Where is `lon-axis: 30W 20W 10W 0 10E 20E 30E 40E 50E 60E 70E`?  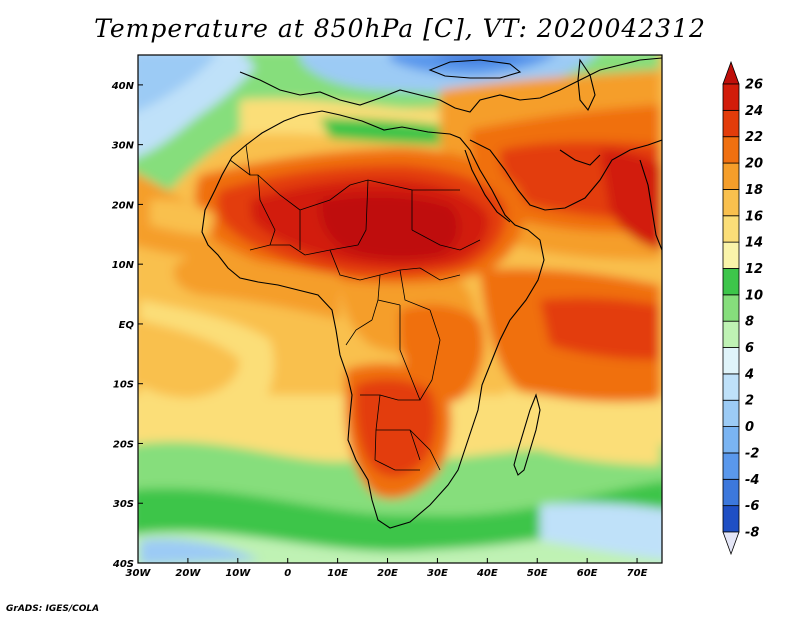 lon-axis: 30W 20W 10W 0 10E 20E 30E 40E 50E 60E 70E is located at coordinates (387, 568).